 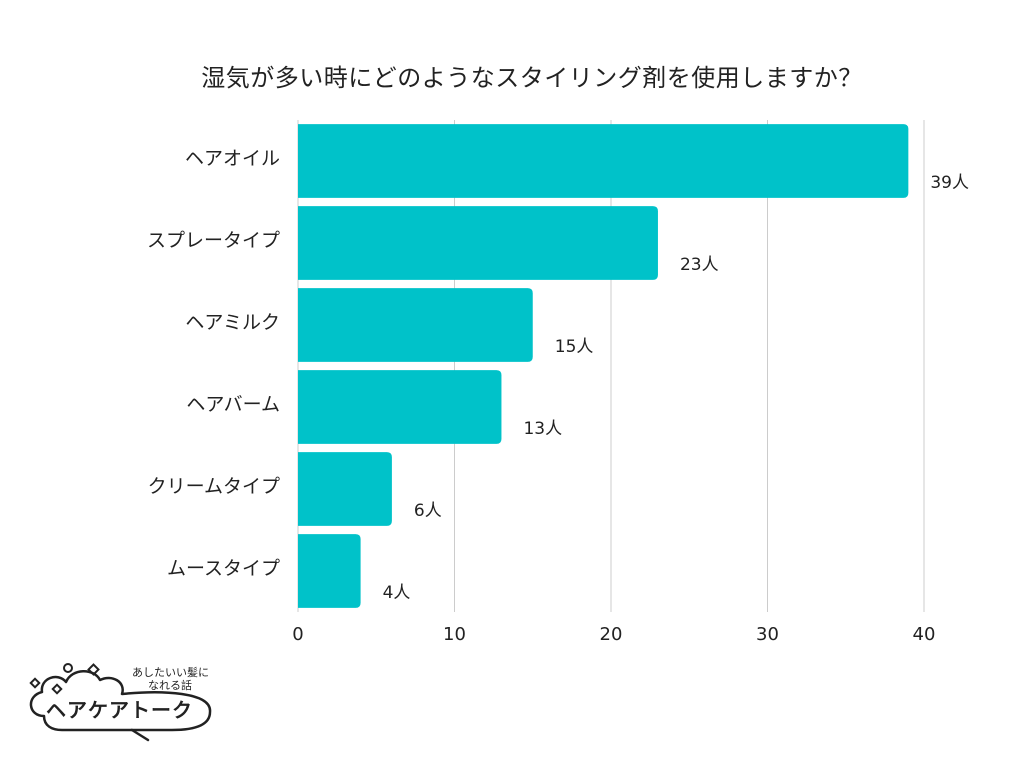 I want to click on x-tick-label: 20, so click(x=611, y=634).